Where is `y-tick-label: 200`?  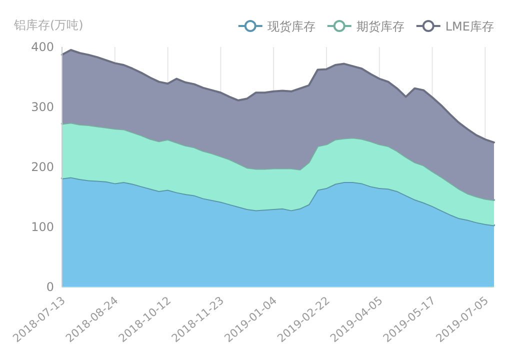 y-tick-label: 200 is located at coordinates (42, 167).